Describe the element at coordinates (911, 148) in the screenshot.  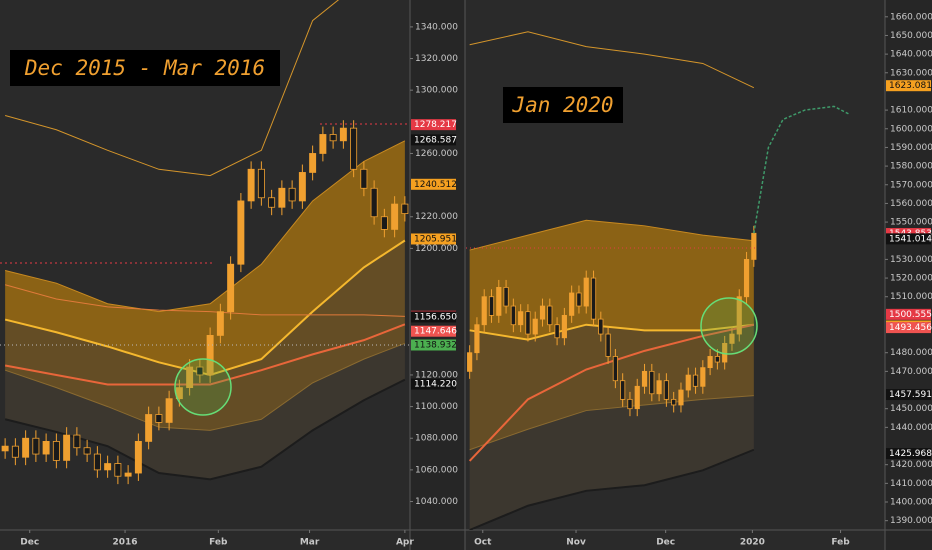
I see `y-tick-label: 1590.000` at that location.